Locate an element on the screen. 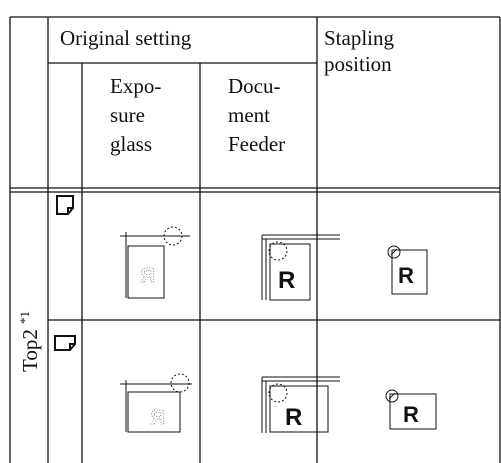  header-original-setting: Original setting is located at coordinates (126, 38).